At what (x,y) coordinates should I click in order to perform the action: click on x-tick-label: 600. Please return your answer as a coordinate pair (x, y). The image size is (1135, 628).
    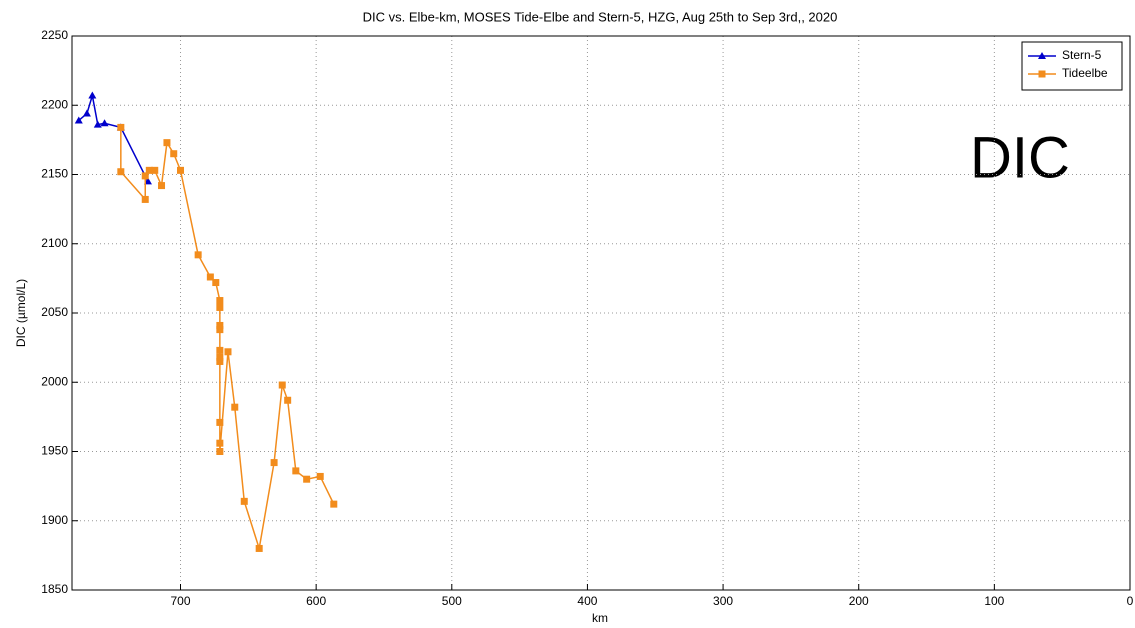
    Looking at the image, I should click on (316, 601).